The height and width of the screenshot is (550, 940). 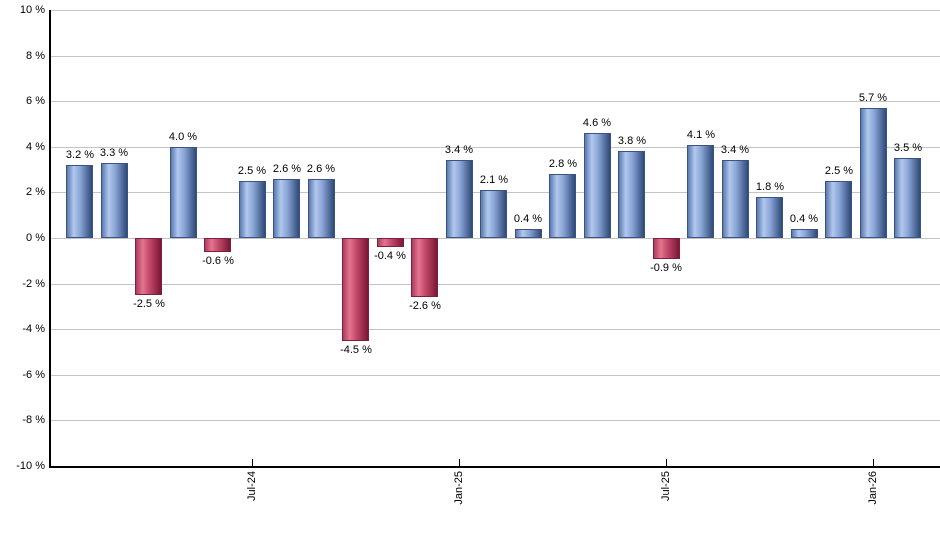 I want to click on bar-value-label: 3.8 %, so click(x=632, y=141).